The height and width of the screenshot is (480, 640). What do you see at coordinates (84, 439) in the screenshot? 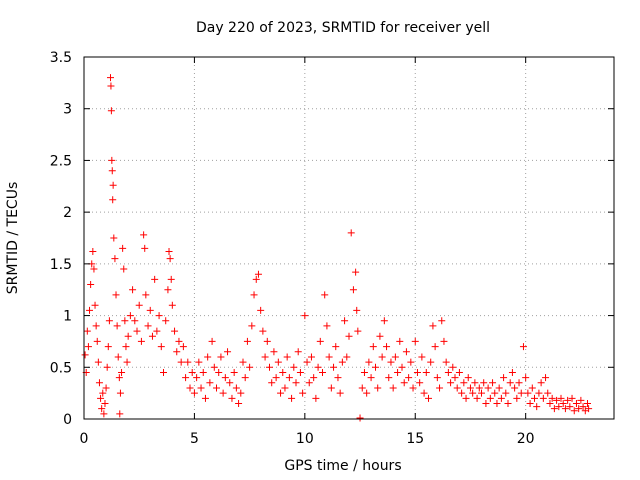
I see `x-tick-label: 0` at bounding box center [84, 439].